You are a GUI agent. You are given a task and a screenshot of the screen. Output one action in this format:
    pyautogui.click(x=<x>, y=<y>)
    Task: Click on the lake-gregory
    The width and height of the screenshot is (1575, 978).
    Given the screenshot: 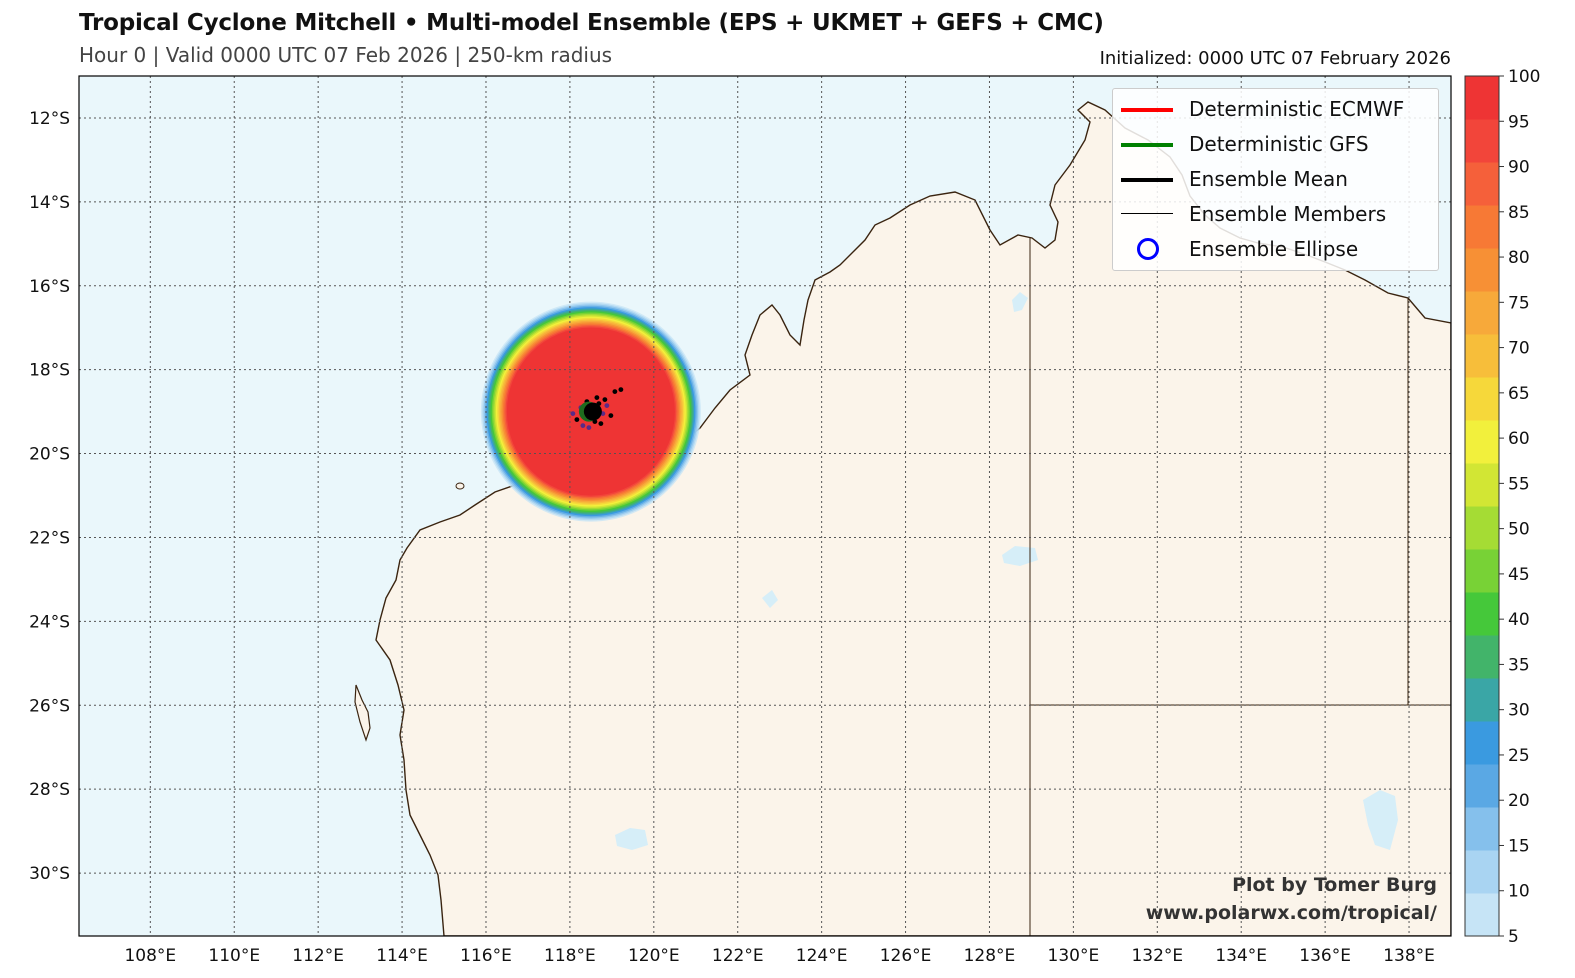 What is the action you would take?
    pyautogui.click(x=1020, y=302)
    